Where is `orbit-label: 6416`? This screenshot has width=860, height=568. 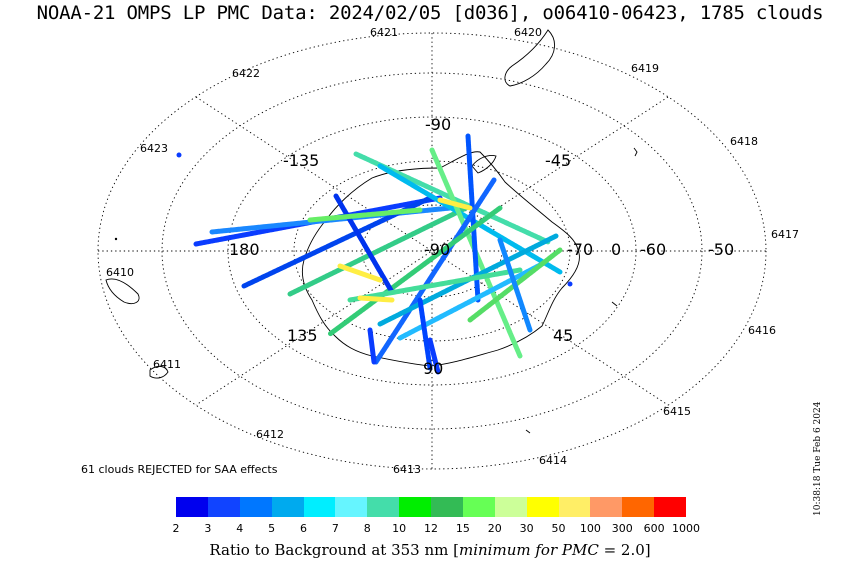 orbit-label: 6416 is located at coordinates (762, 330).